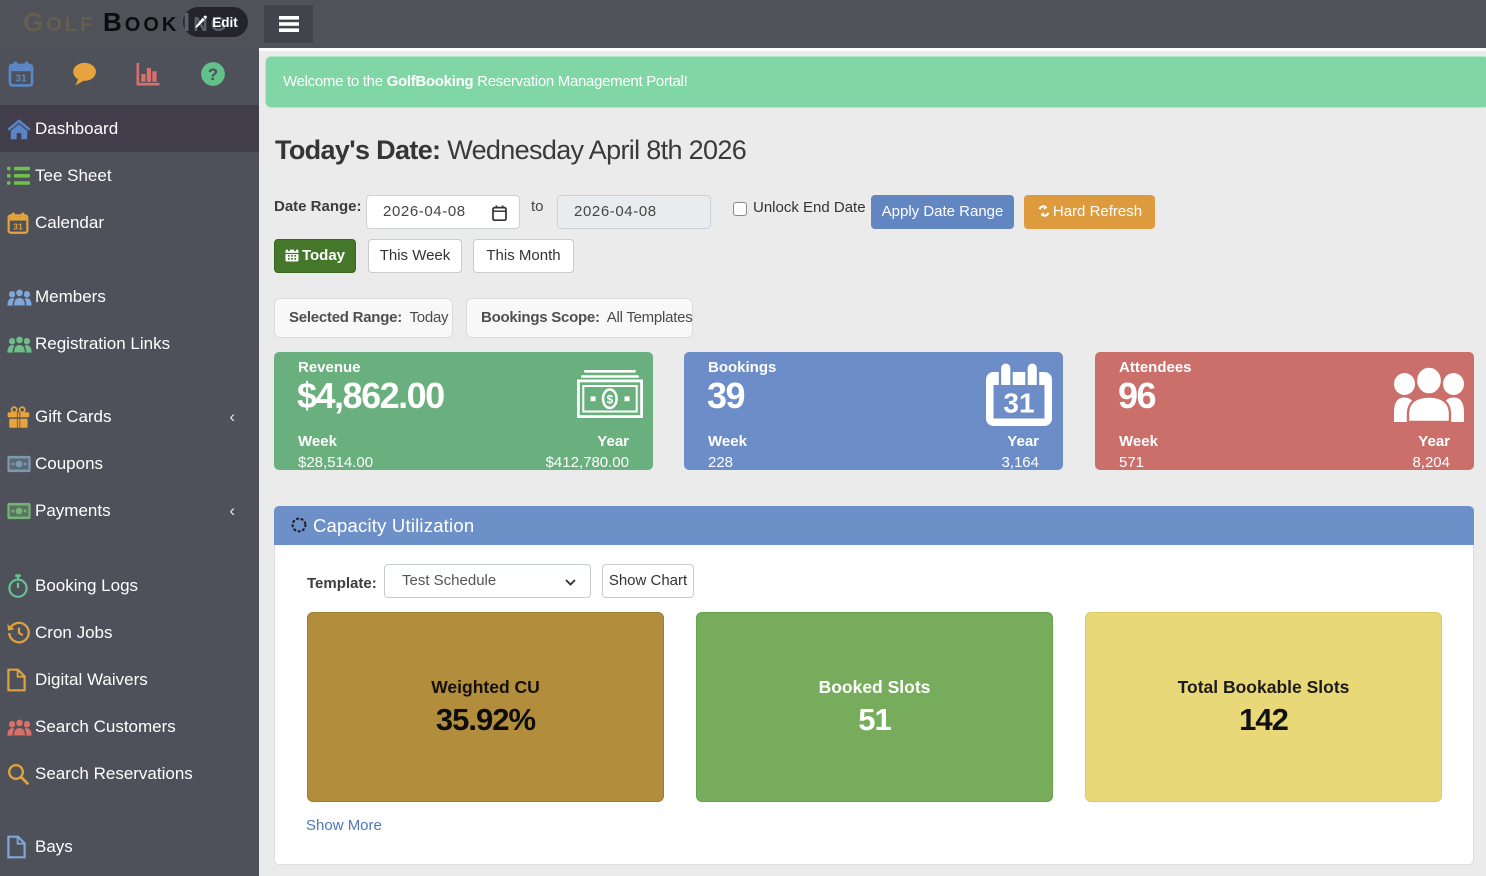  What do you see at coordinates (59, 22) in the screenshot?
I see `svg-text: GOLF` at bounding box center [59, 22].